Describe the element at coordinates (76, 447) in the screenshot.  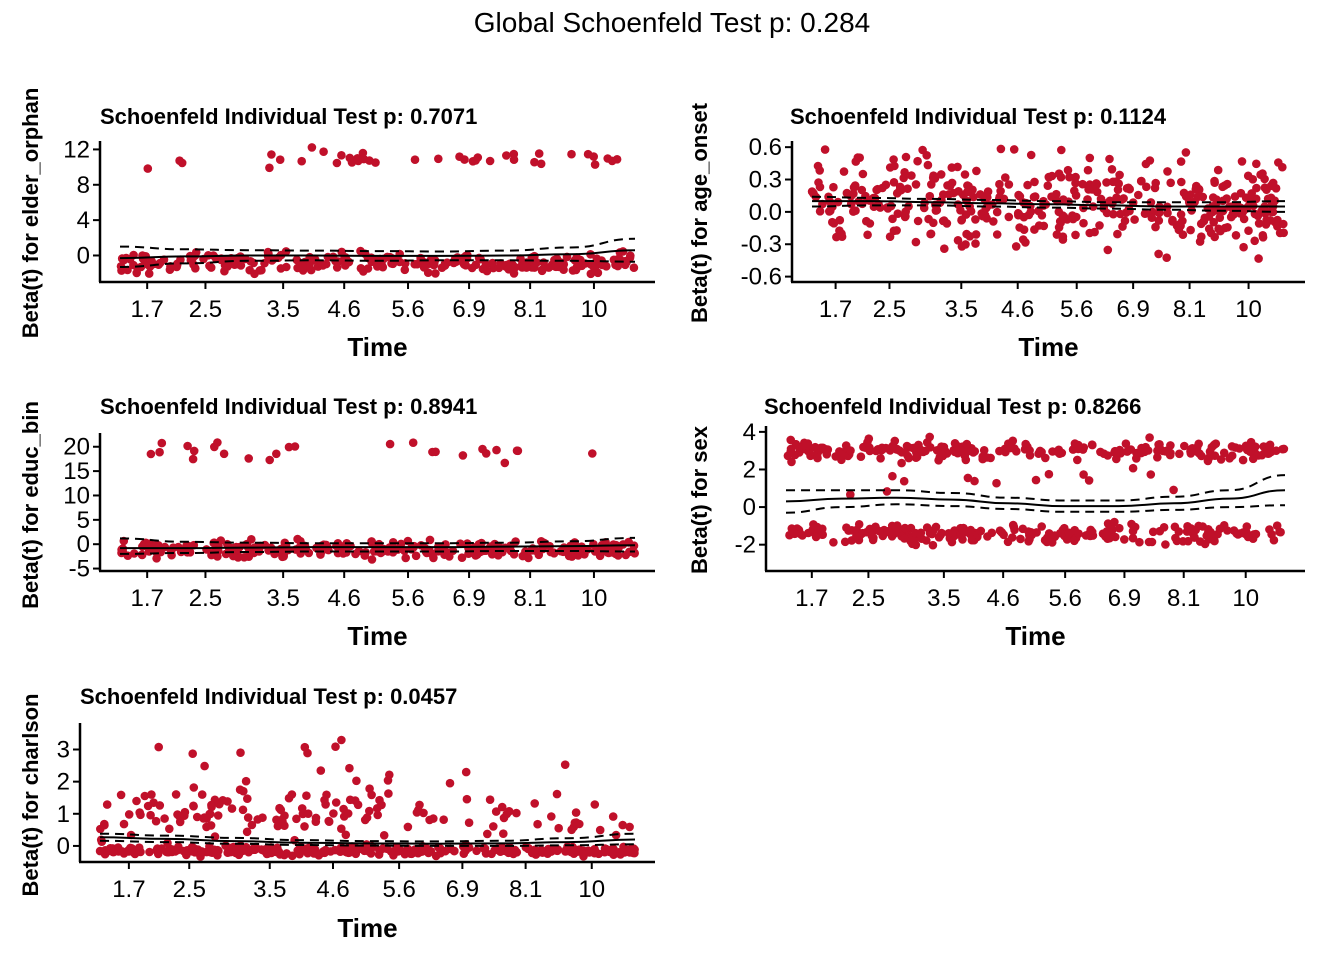
I see `y-tick-label: 20` at that location.